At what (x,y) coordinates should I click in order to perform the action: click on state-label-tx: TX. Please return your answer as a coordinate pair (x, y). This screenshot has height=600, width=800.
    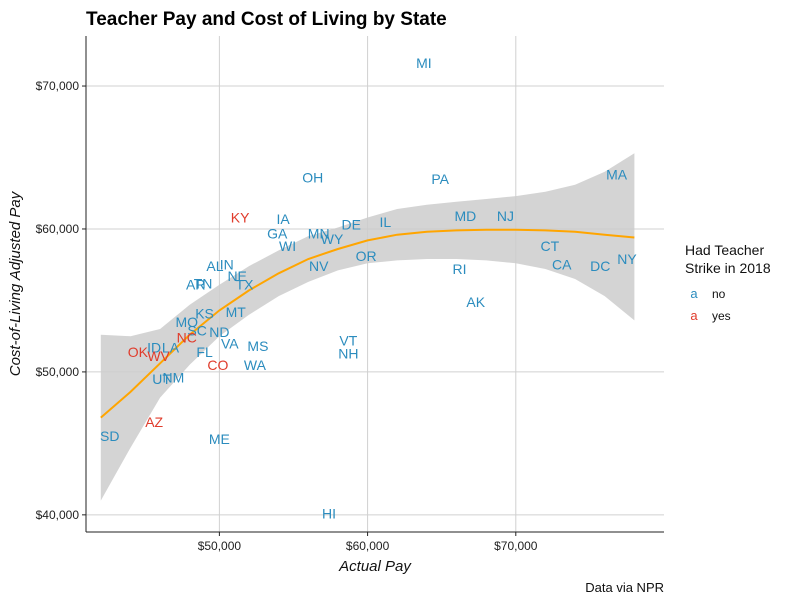
    Looking at the image, I should click on (245, 285).